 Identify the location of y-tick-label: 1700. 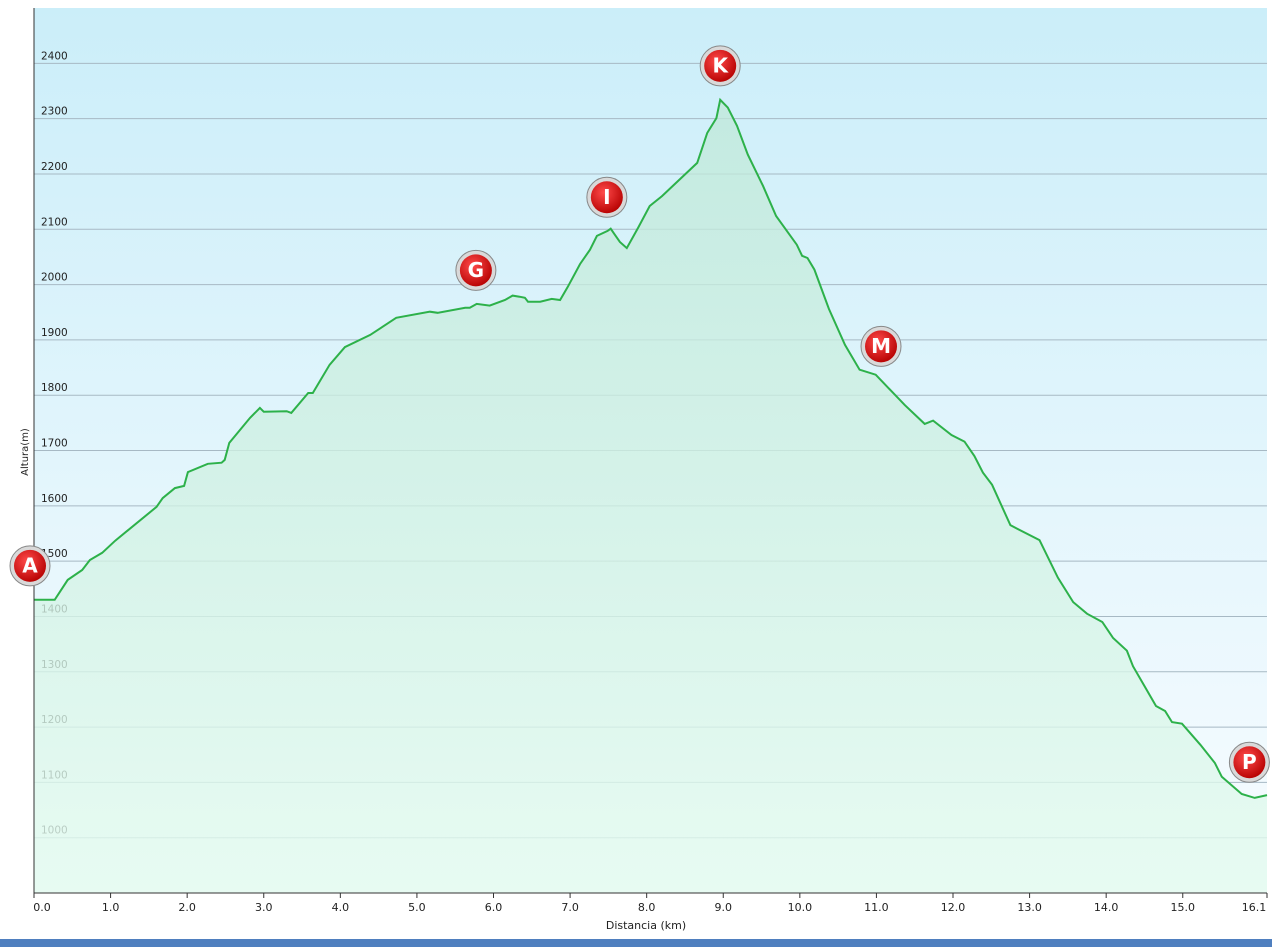
(54, 444).